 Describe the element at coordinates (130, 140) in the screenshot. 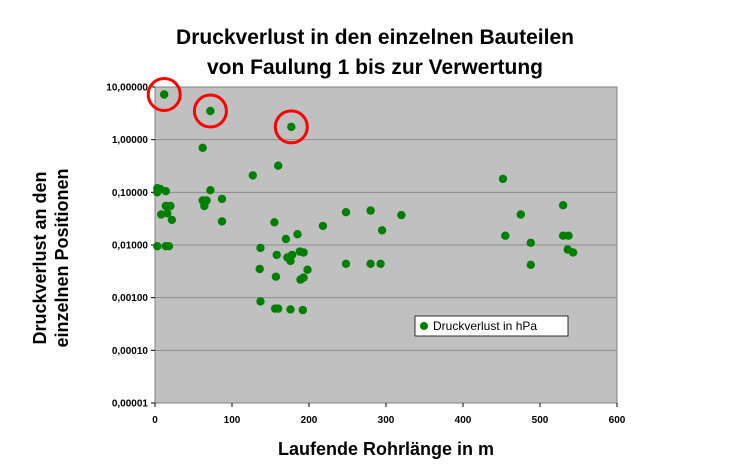

I see `y-tick-label: 1,00000` at that location.